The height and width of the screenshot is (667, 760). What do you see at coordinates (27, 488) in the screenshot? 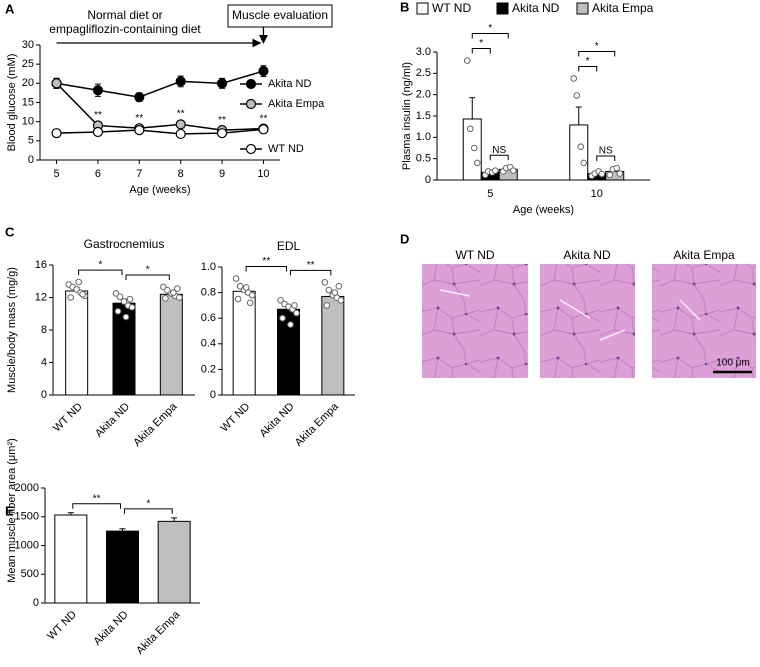
I see `y-tick-label: 2000` at bounding box center [27, 488].